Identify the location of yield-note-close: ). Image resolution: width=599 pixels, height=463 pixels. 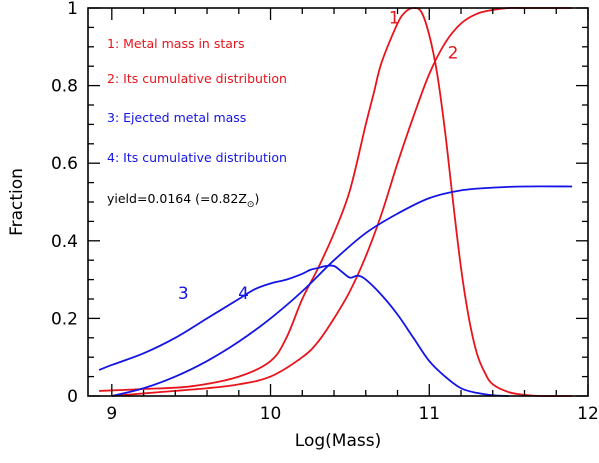
(256, 198).